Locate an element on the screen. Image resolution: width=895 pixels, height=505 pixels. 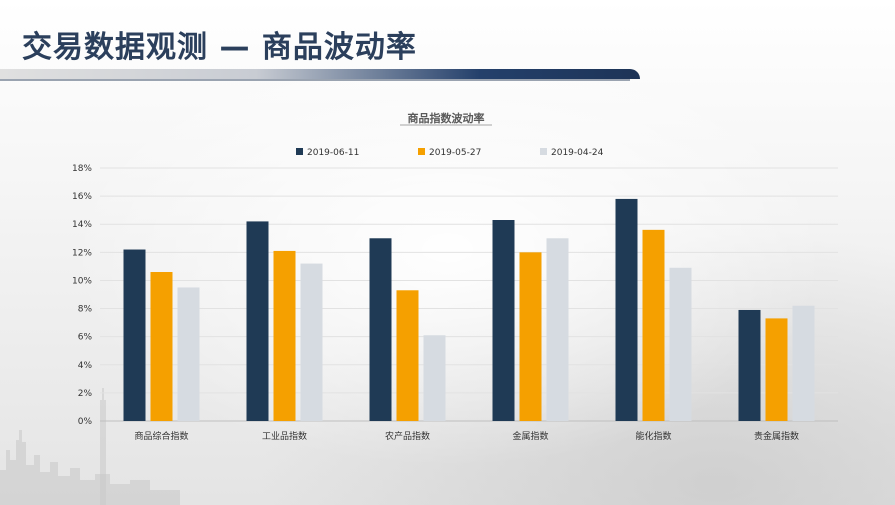
y-tick-label: 8% is located at coordinates (85, 310).